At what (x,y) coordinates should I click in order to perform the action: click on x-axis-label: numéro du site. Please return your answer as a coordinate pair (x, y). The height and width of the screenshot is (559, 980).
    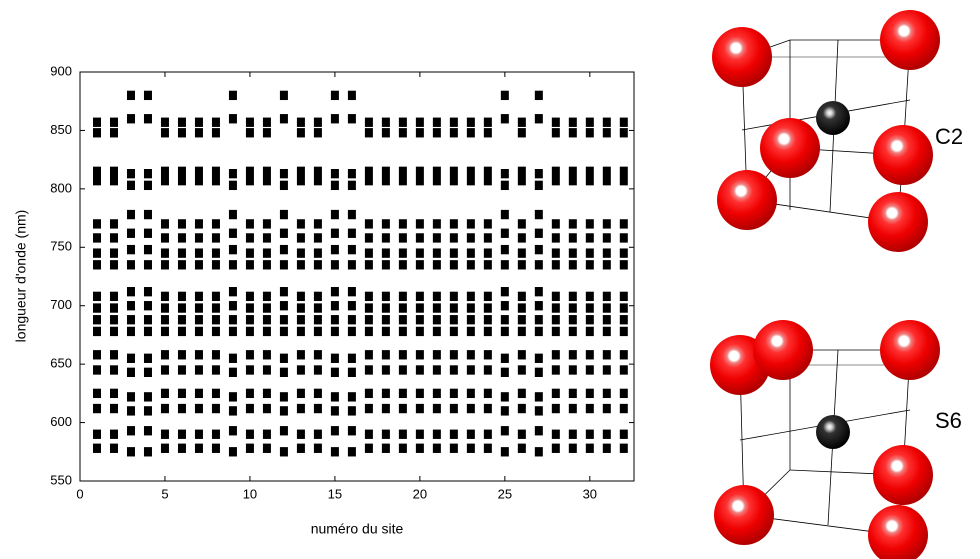
    Looking at the image, I should click on (357, 529).